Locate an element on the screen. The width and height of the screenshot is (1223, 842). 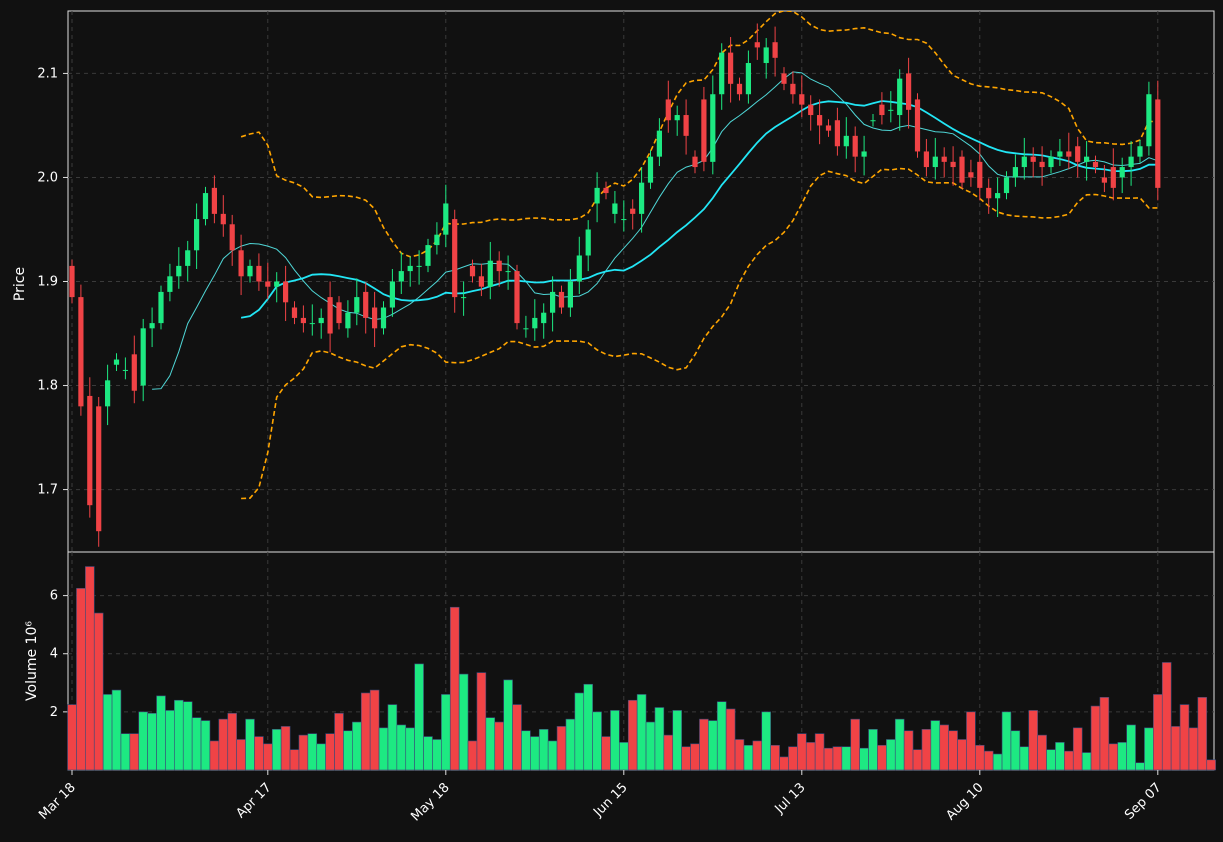
price-axis-label: Price is located at coordinates (20, 284).